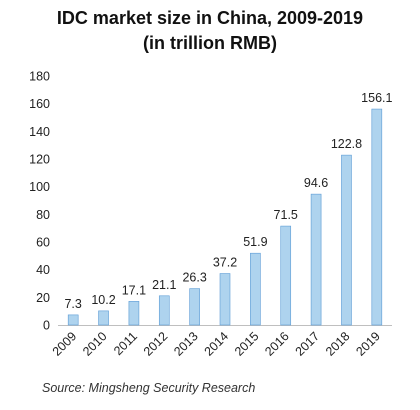 The image size is (420, 410). What do you see at coordinates (95, 344) in the screenshot?
I see `x-tick-label-2010: 2010` at bounding box center [95, 344].